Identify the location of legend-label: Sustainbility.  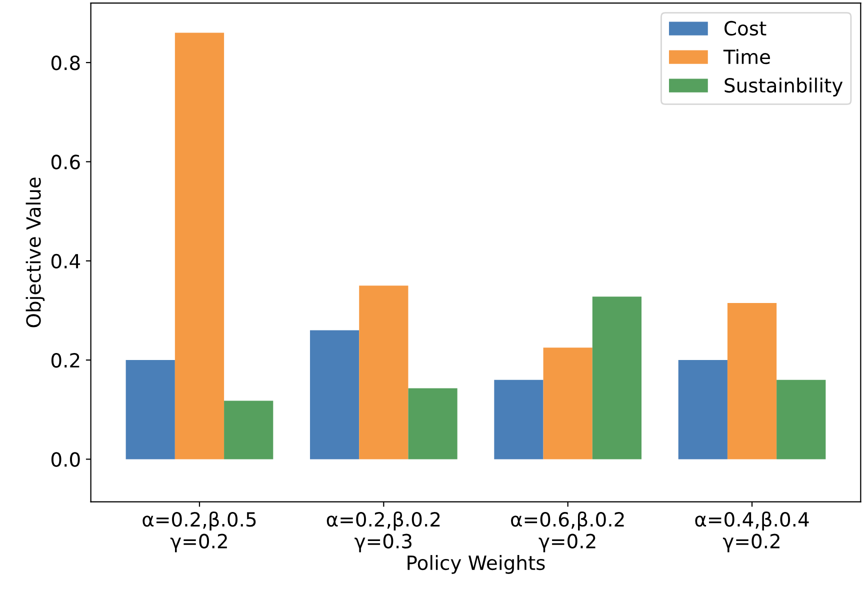
(783, 87).